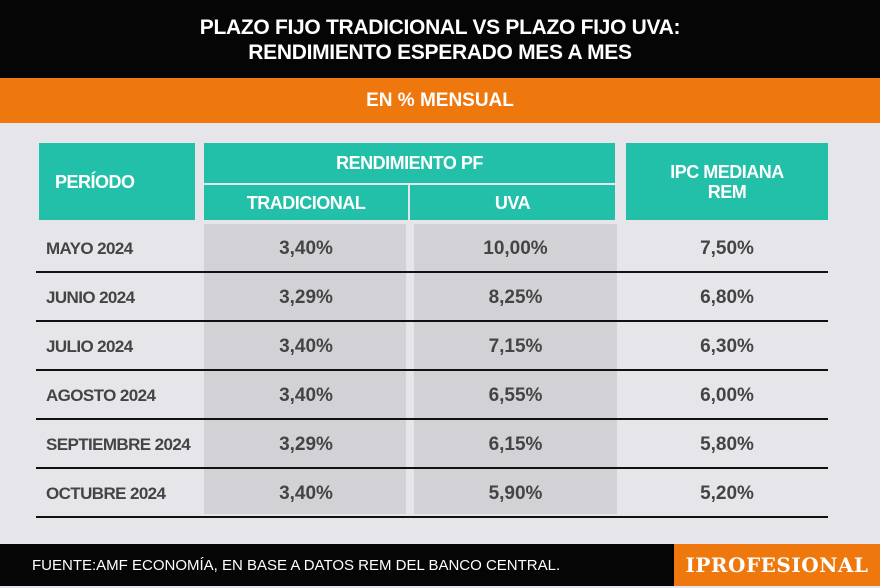 Image resolution: width=880 pixels, height=588 pixels. What do you see at coordinates (727, 444) in the screenshot?
I see `cell-ipc: 5,80%` at bounding box center [727, 444].